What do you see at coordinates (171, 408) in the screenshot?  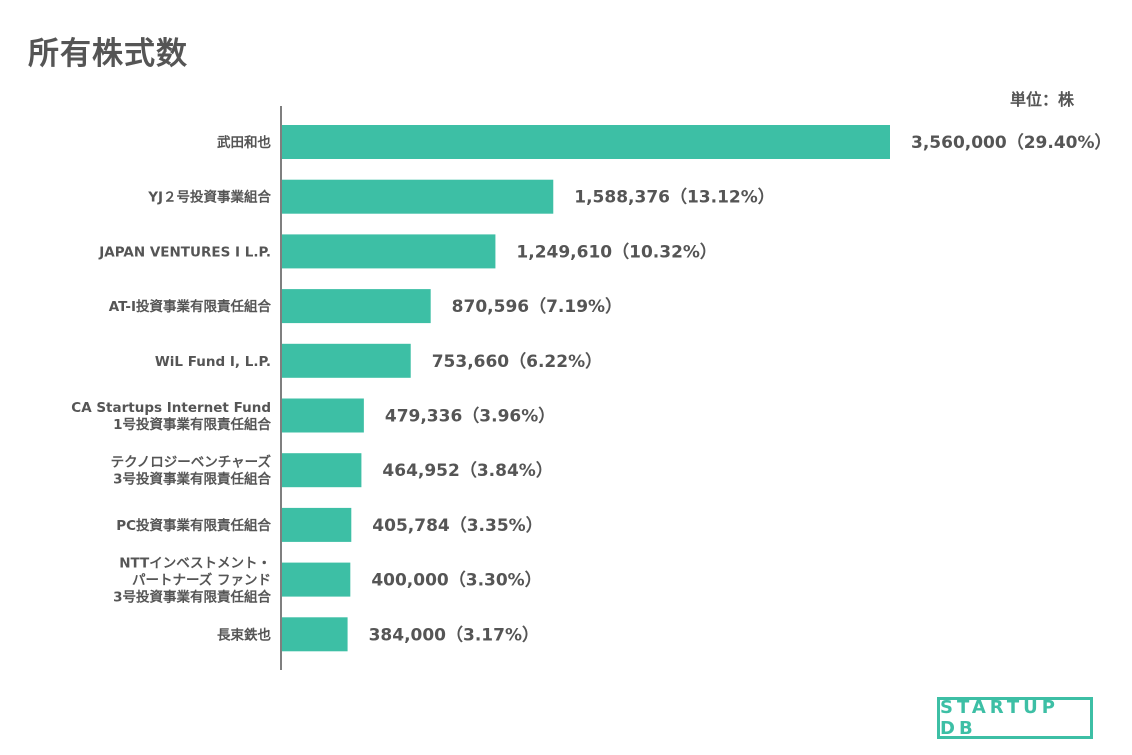 I see `category-label-6-line-1: CA Startups Internet Fund` at bounding box center [171, 408].